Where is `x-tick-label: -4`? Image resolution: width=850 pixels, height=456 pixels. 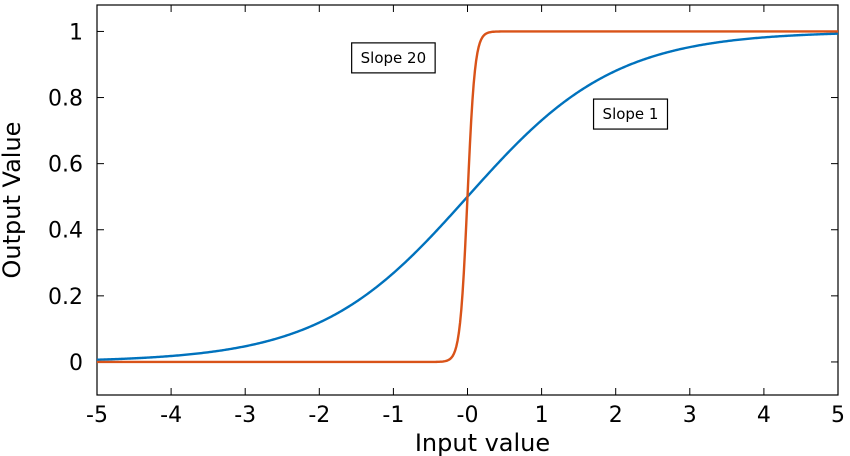 x-tick-label: -4 is located at coordinates (171, 415).